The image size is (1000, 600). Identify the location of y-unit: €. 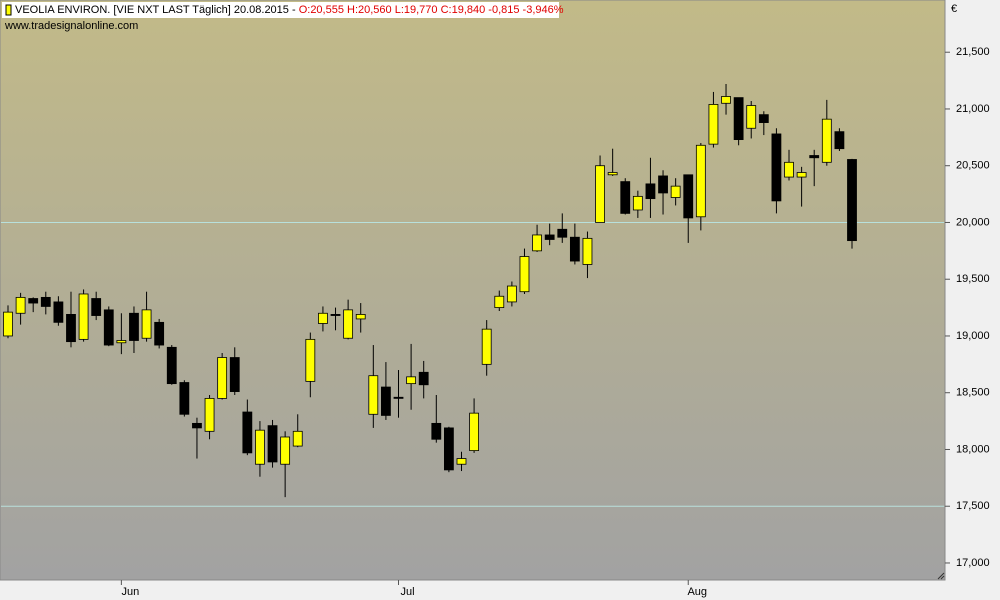
(954, 9).